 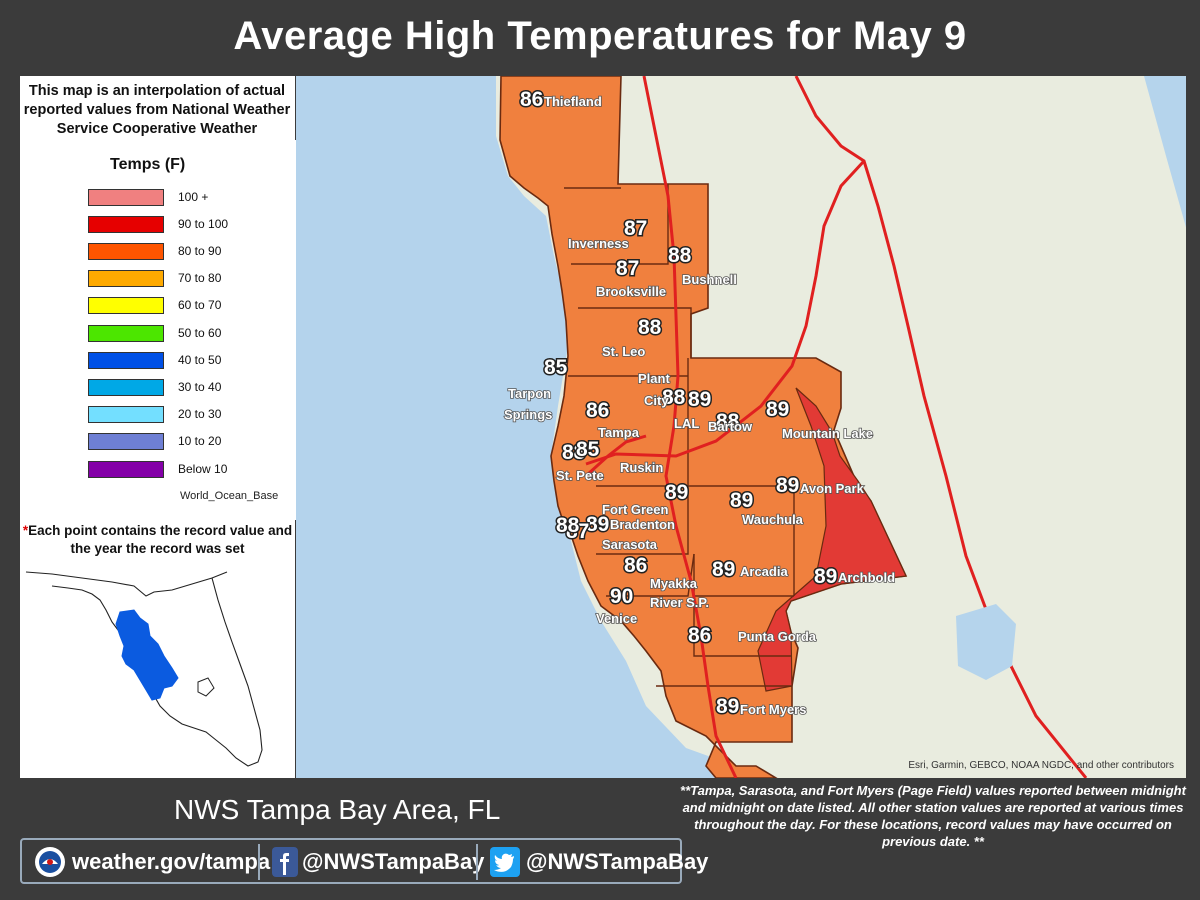 What do you see at coordinates (337, 809) in the screenshot?
I see `office-name: NWS Tampa Bay Area, FL` at bounding box center [337, 809].